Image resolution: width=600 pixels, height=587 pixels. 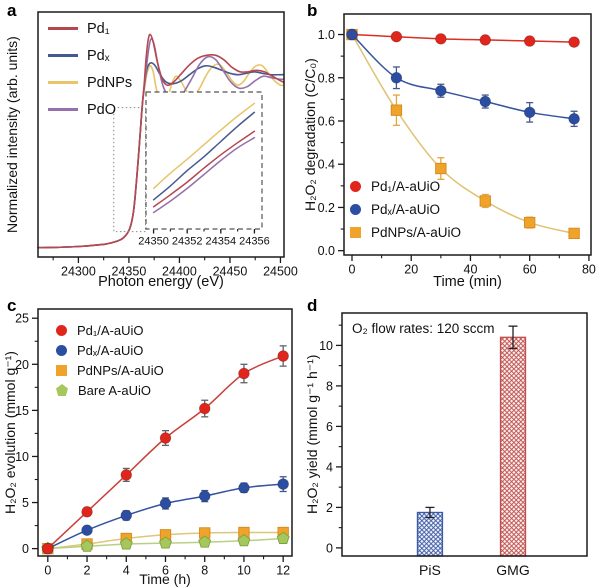 What do you see at coordinates (221, 242) in the screenshot?
I see `svg-text: 24354` at bounding box center [221, 242].